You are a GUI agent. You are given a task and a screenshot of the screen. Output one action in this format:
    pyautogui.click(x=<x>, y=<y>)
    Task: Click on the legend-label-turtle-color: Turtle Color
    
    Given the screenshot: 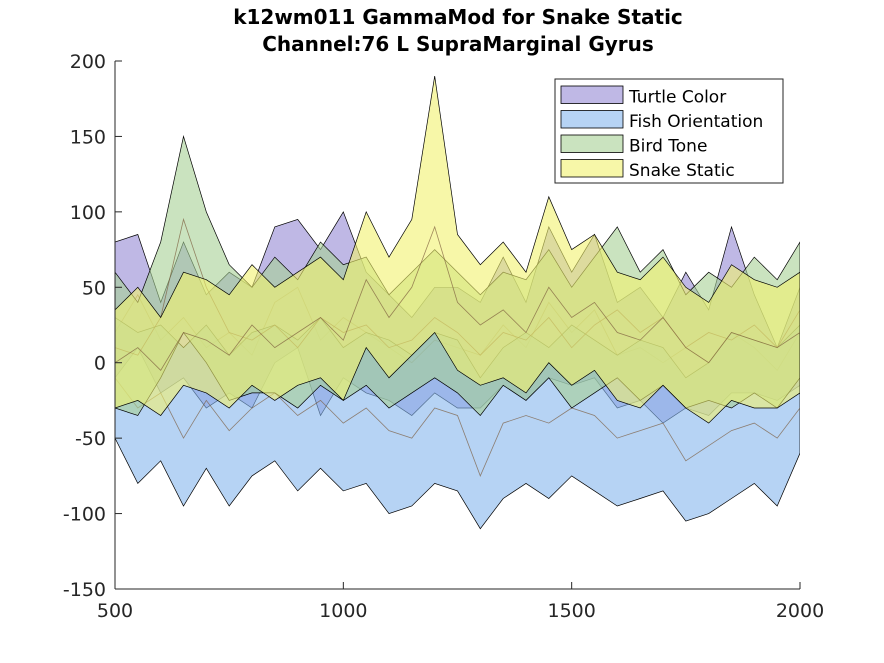 What is the action you would take?
    pyautogui.click(x=677, y=98)
    